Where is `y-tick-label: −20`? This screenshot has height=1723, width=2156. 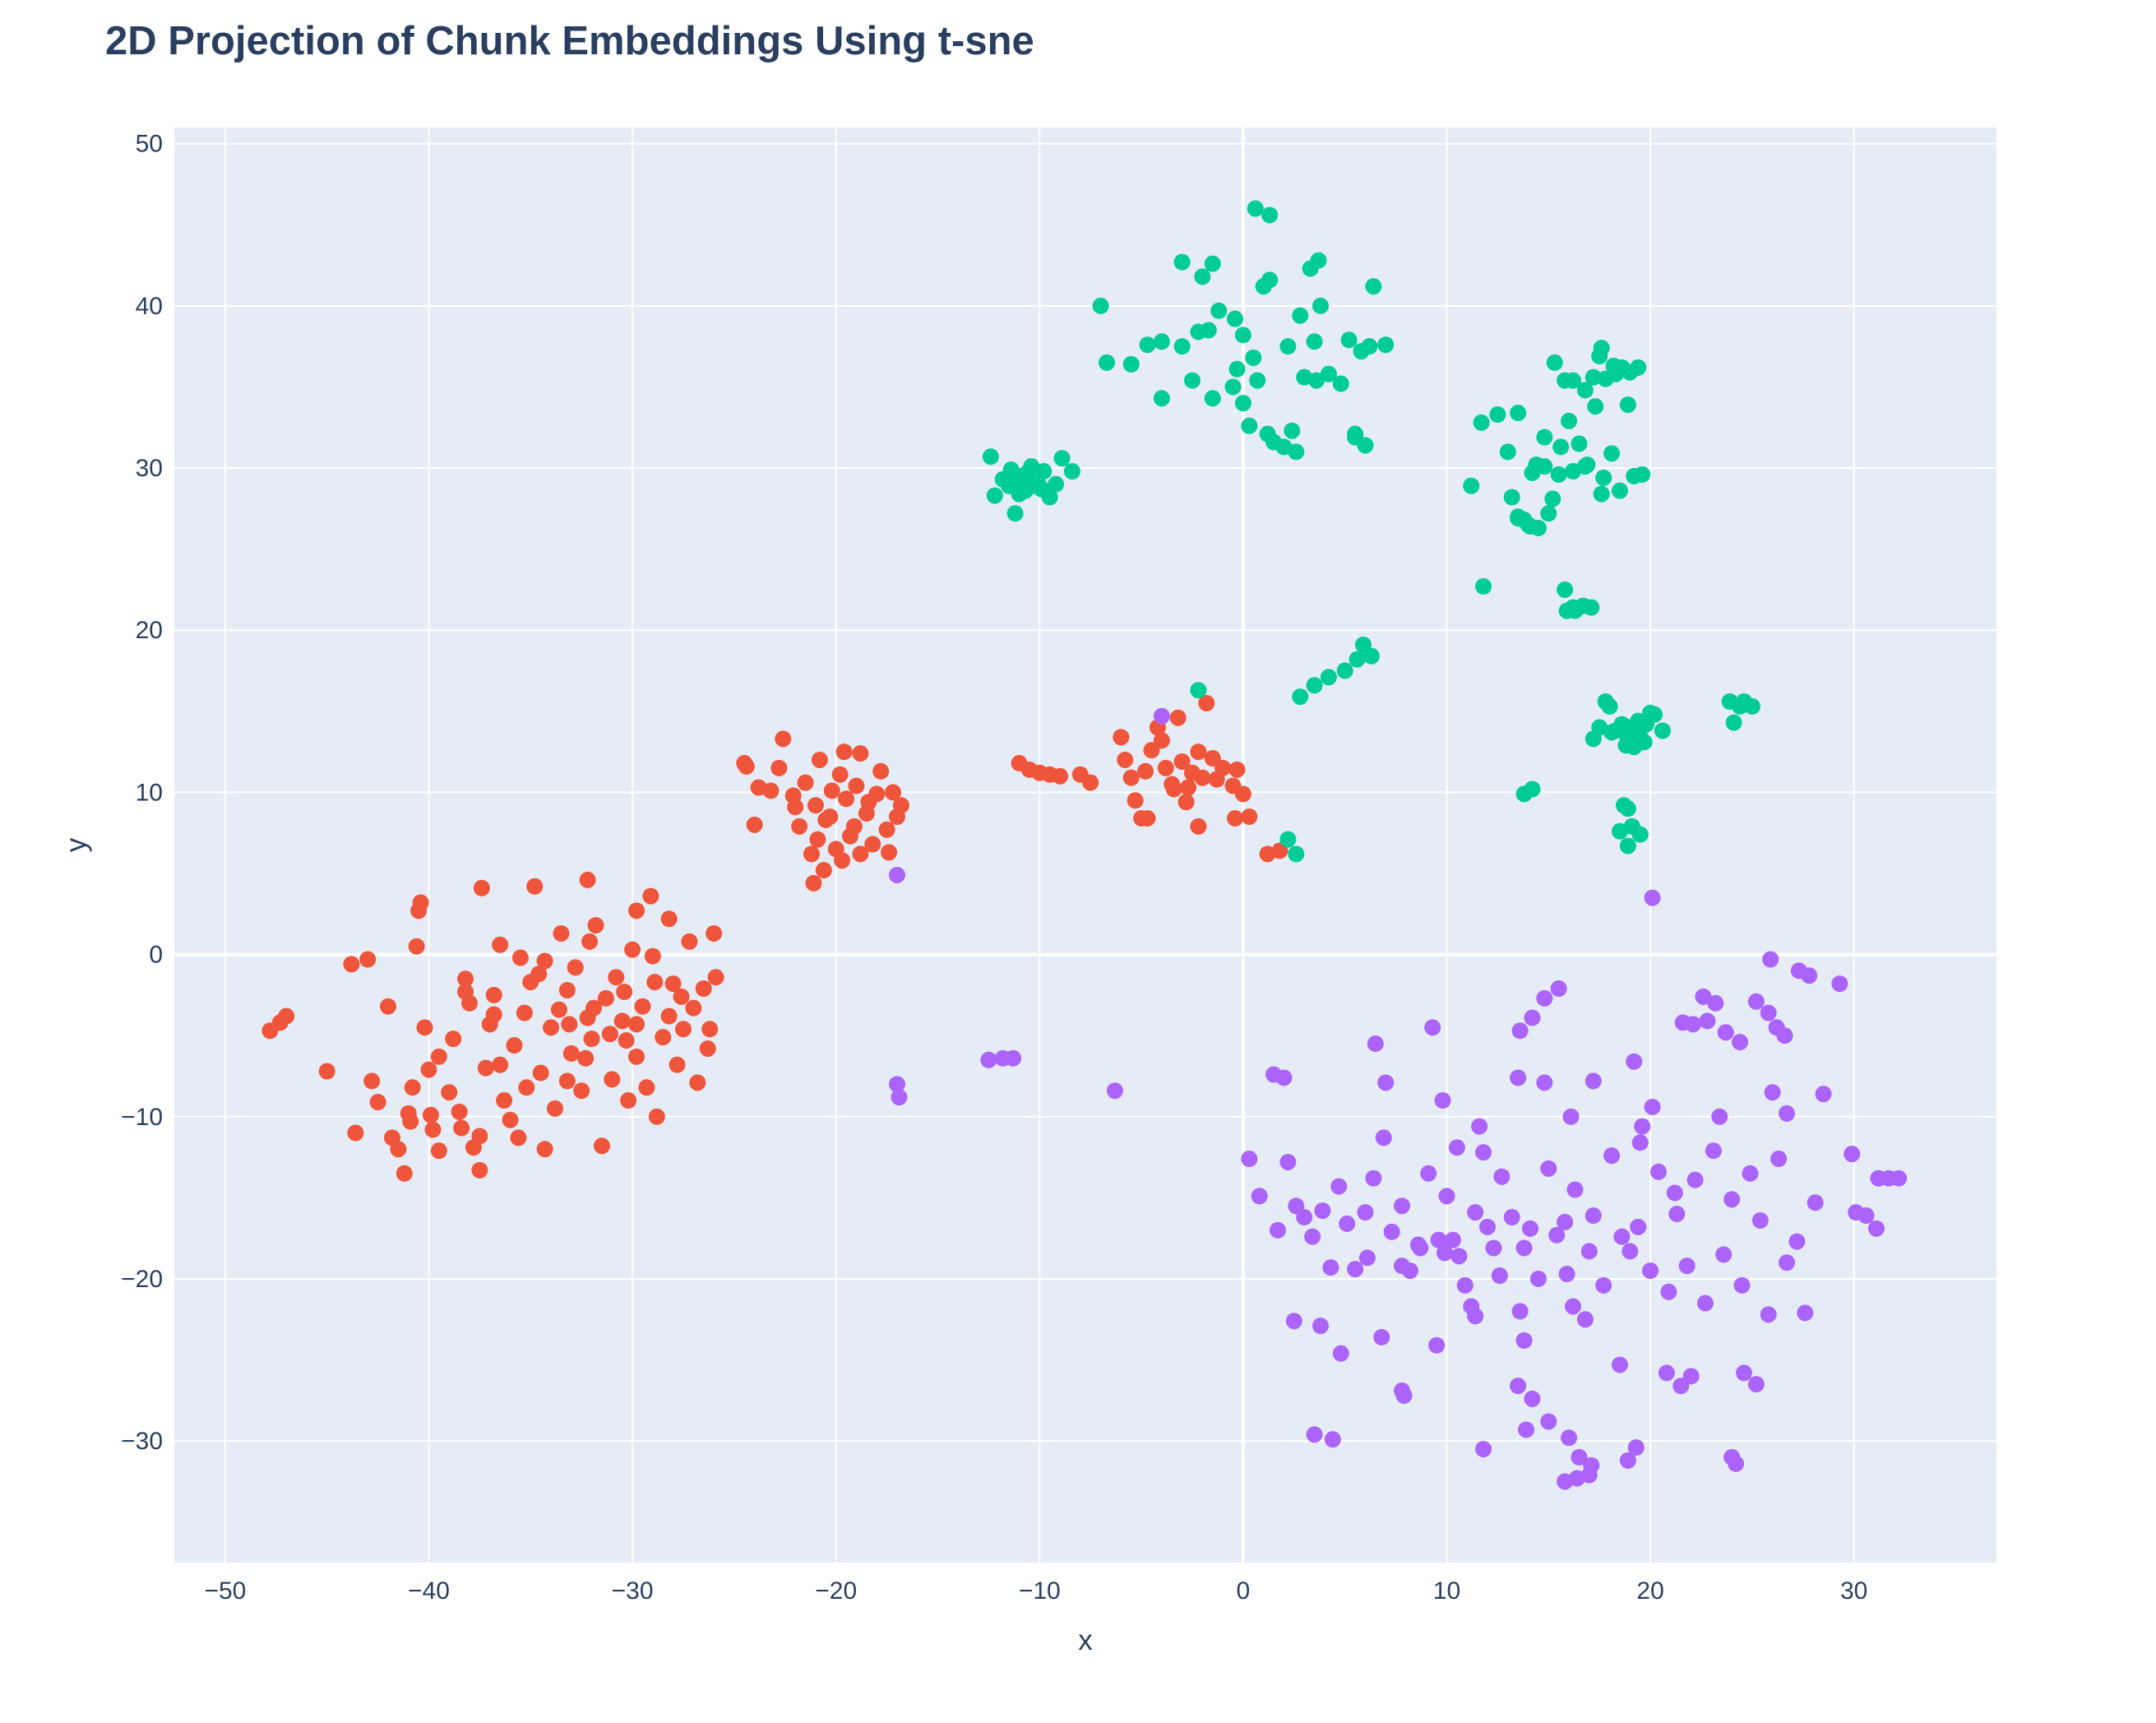
y-tick-label: −20 is located at coordinates (142, 1280).